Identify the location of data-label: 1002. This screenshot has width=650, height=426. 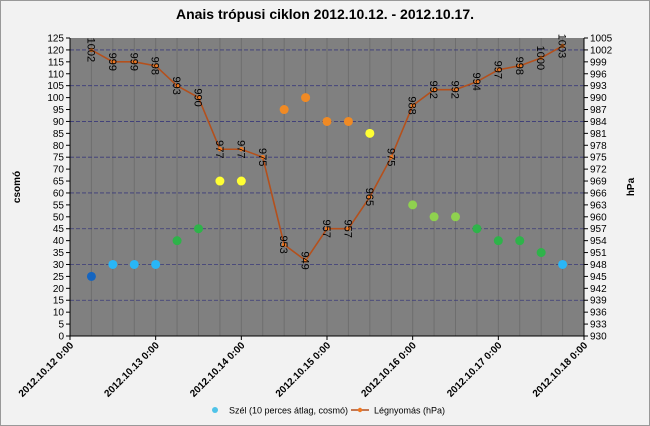
(90, 50).